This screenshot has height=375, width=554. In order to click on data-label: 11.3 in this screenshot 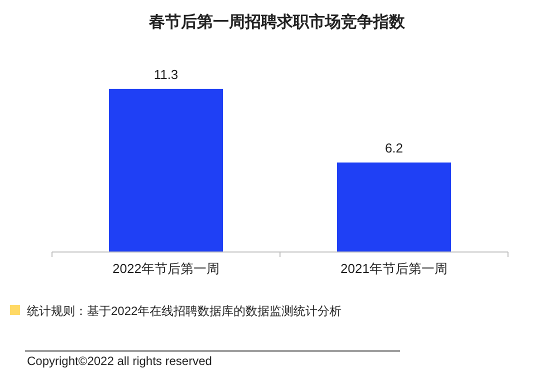, I will do `click(166, 74)`.